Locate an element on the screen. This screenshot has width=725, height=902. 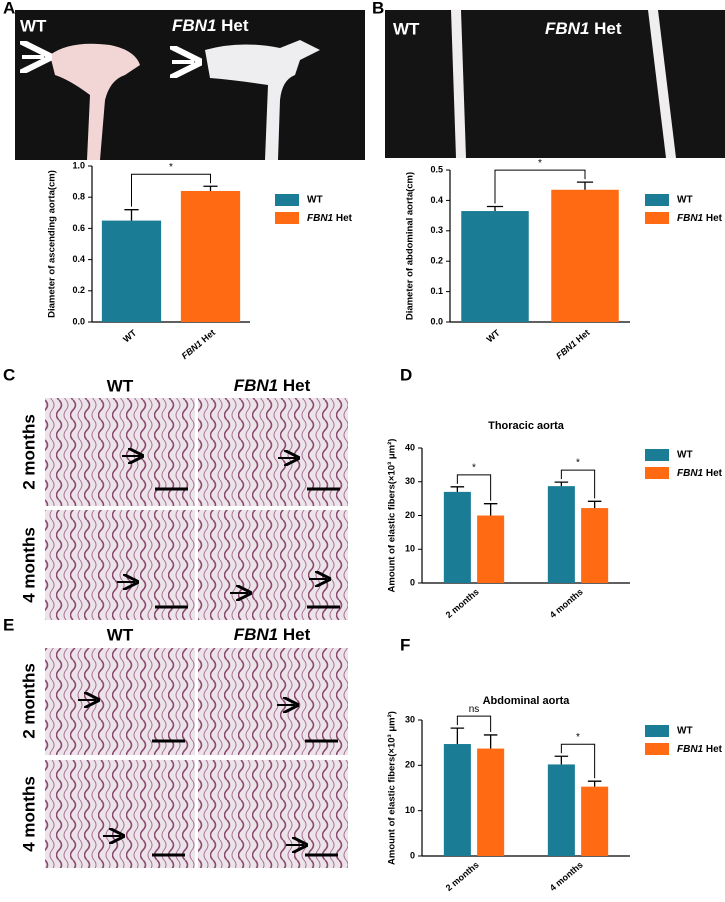
x-tick-label: 4 months is located at coordinates (566, 603).